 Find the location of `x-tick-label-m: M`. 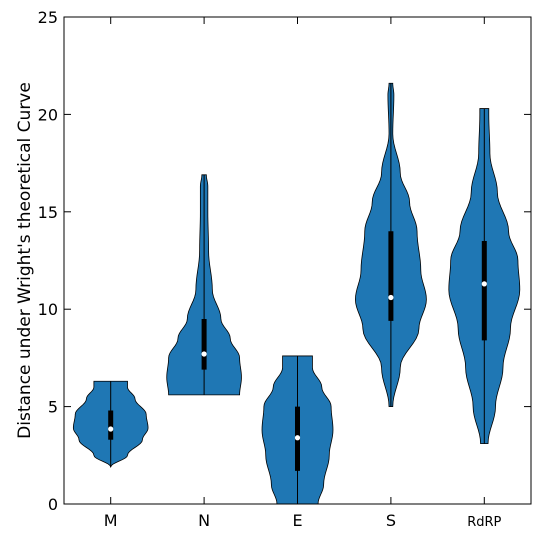

x-tick-label-m: M is located at coordinates (111, 520).